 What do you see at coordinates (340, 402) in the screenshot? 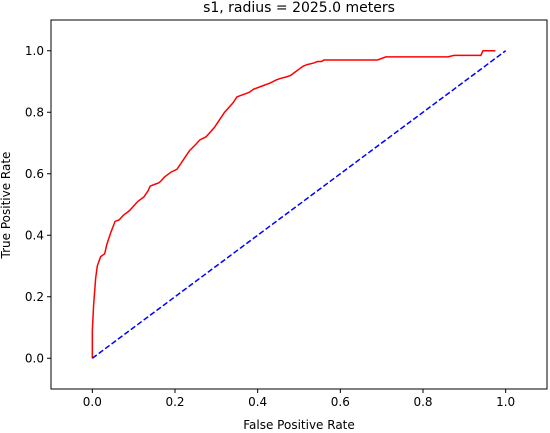
I see `x-tick-label: 0.6` at bounding box center [340, 402].